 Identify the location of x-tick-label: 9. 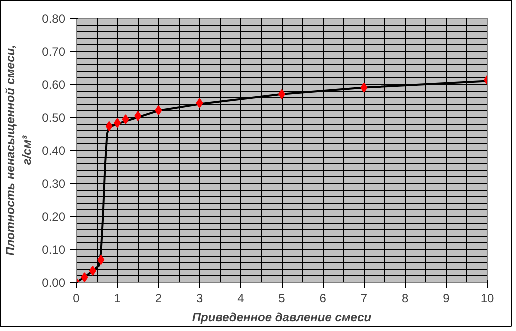
(446, 299).